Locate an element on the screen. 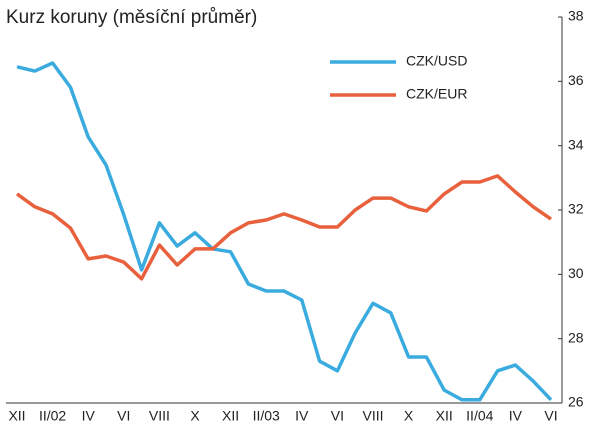  y-tick-label: 36 is located at coordinates (576, 80).